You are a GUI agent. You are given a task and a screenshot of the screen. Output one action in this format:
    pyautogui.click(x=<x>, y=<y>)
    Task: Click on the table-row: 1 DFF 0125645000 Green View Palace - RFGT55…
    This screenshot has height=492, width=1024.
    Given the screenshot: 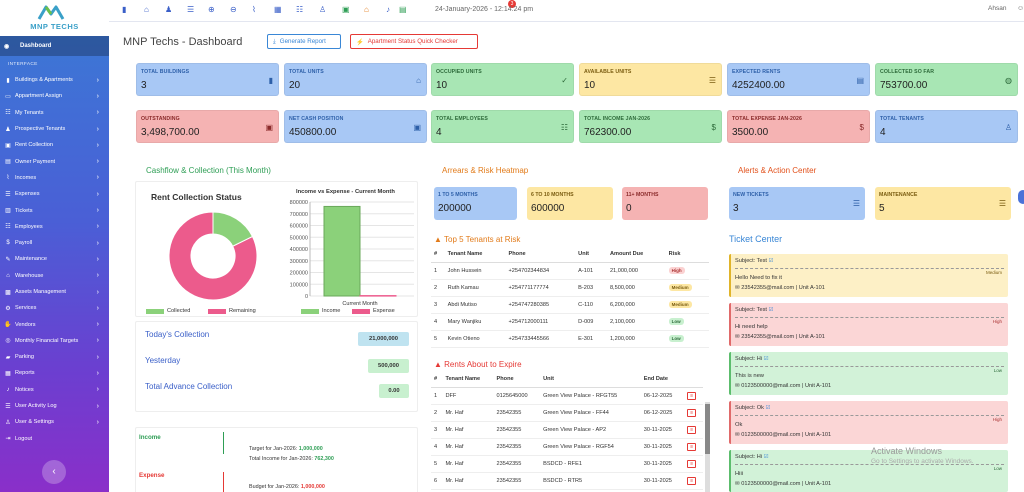 What is the action you would take?
    pyautogui.click(x=567, y=396)
    